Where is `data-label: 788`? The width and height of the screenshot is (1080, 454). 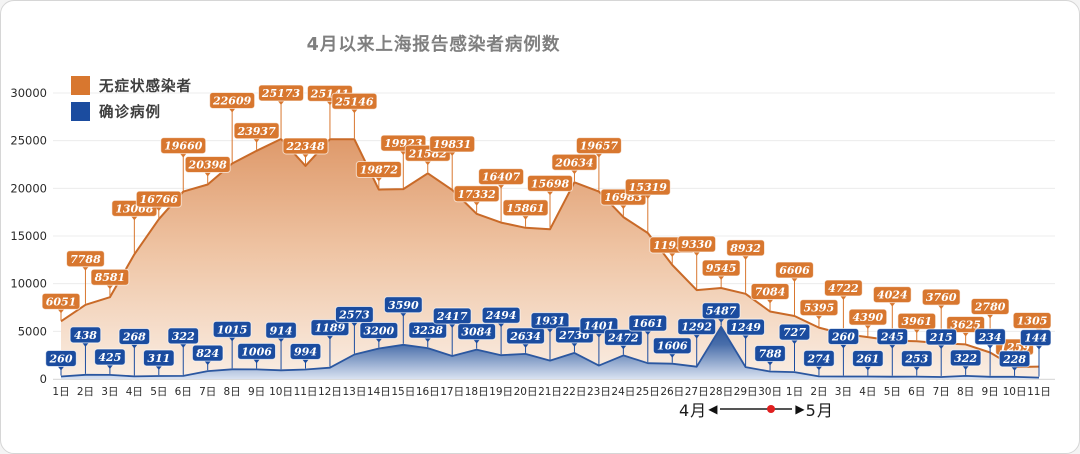
data-label: 788 is located at coordinates (770, 353).